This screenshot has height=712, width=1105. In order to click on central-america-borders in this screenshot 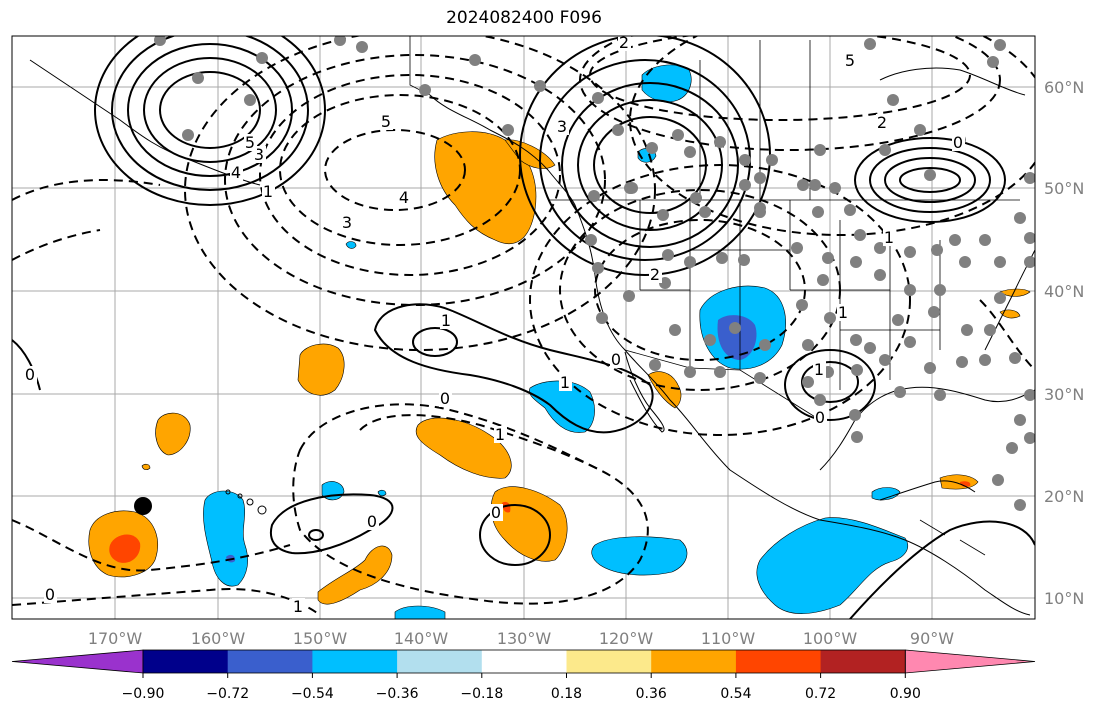, I will do `click(952, 537)`.